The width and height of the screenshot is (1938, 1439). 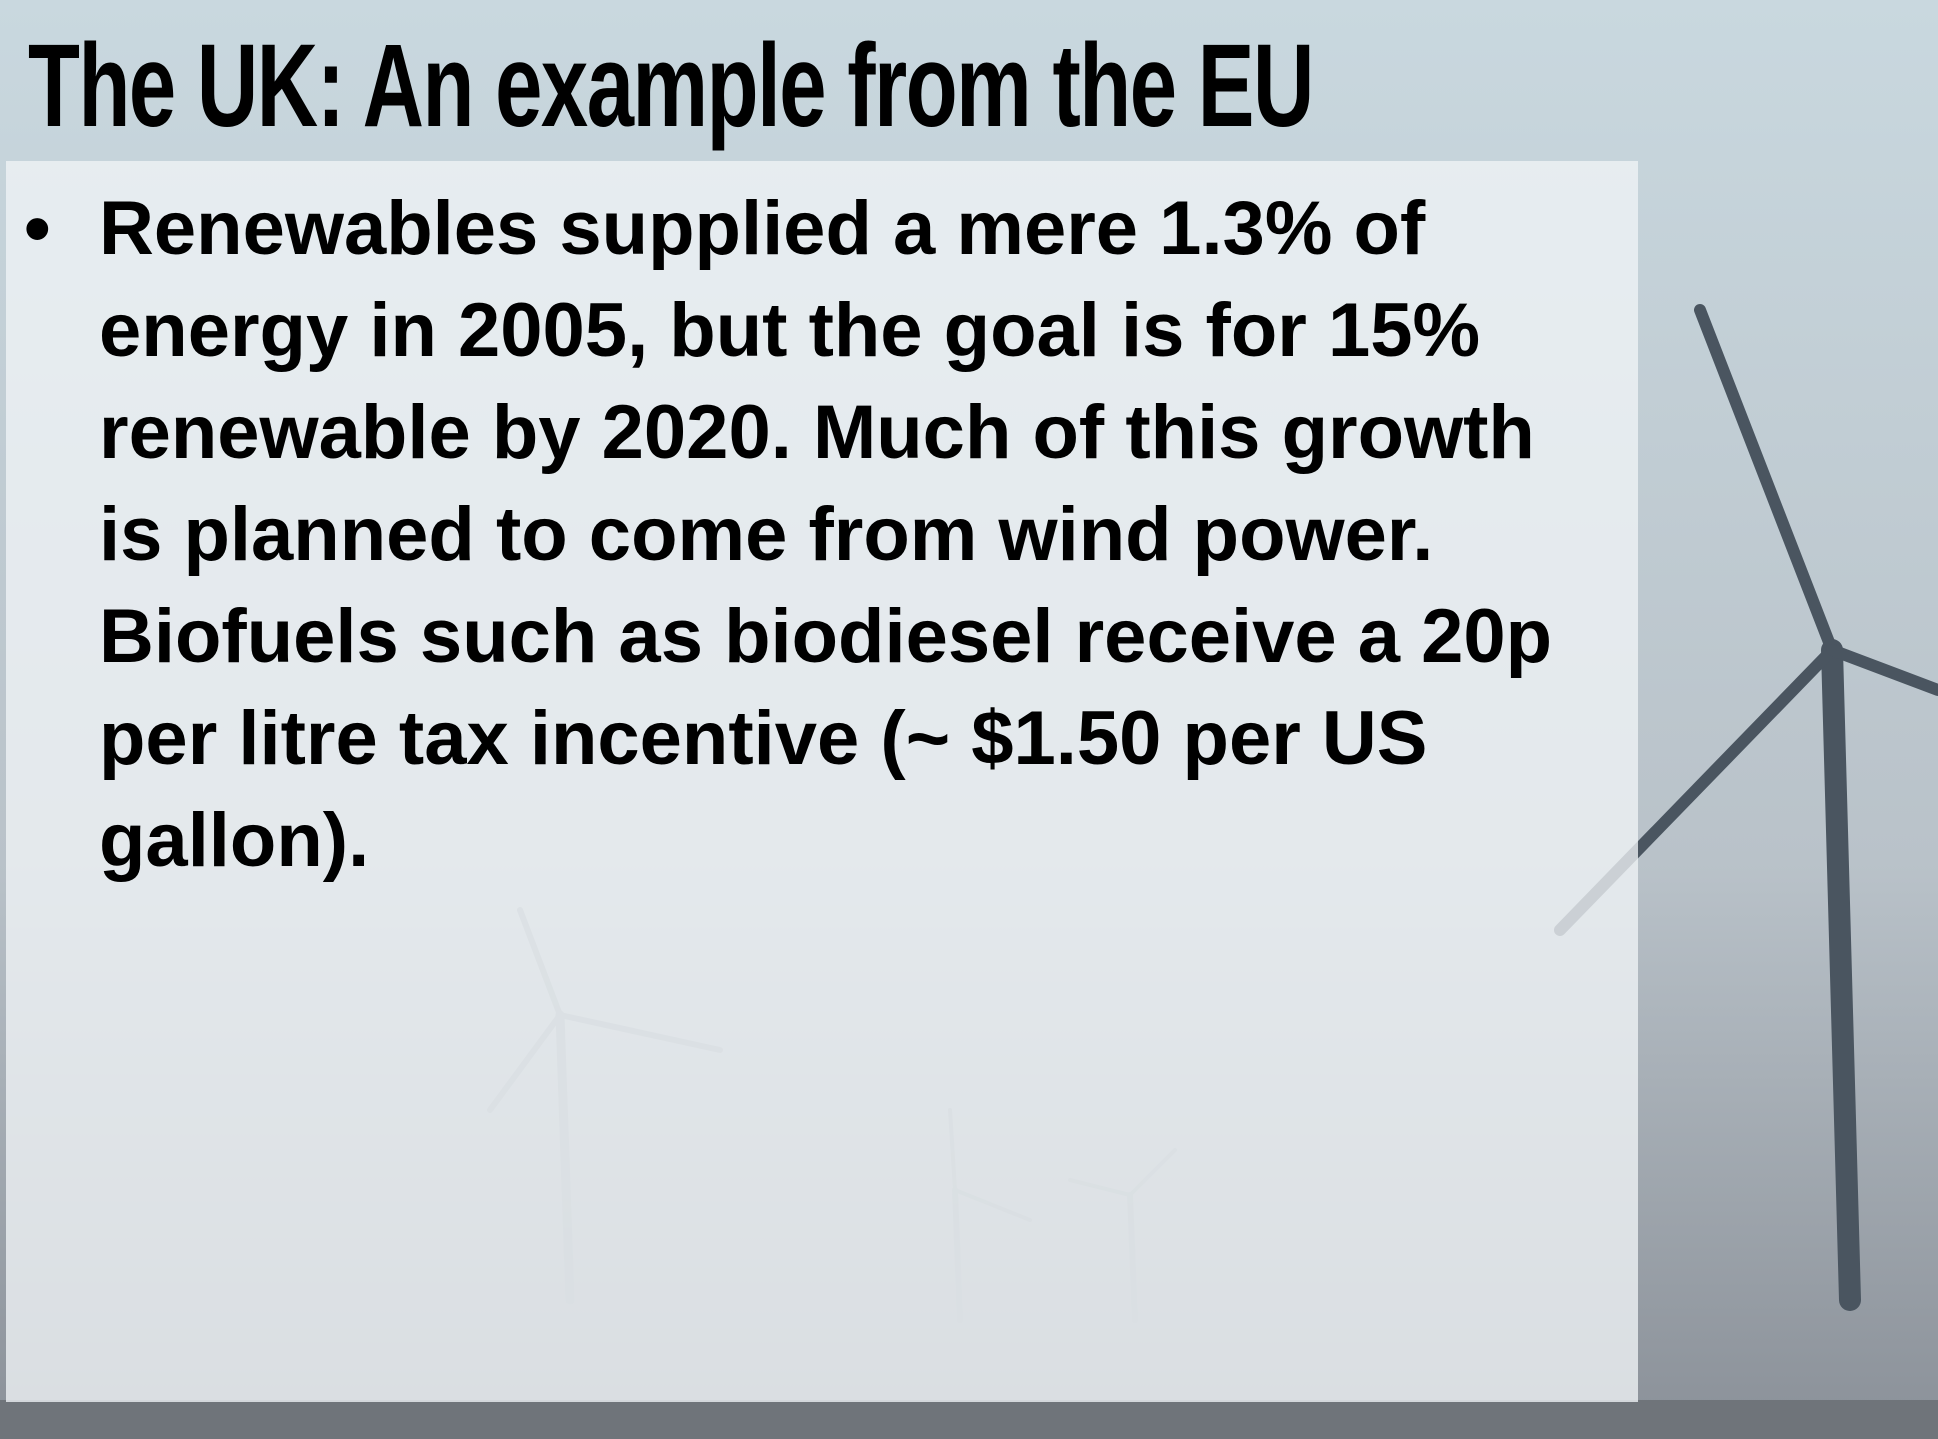 I want to click on ground, so click(x=969, y=1419).